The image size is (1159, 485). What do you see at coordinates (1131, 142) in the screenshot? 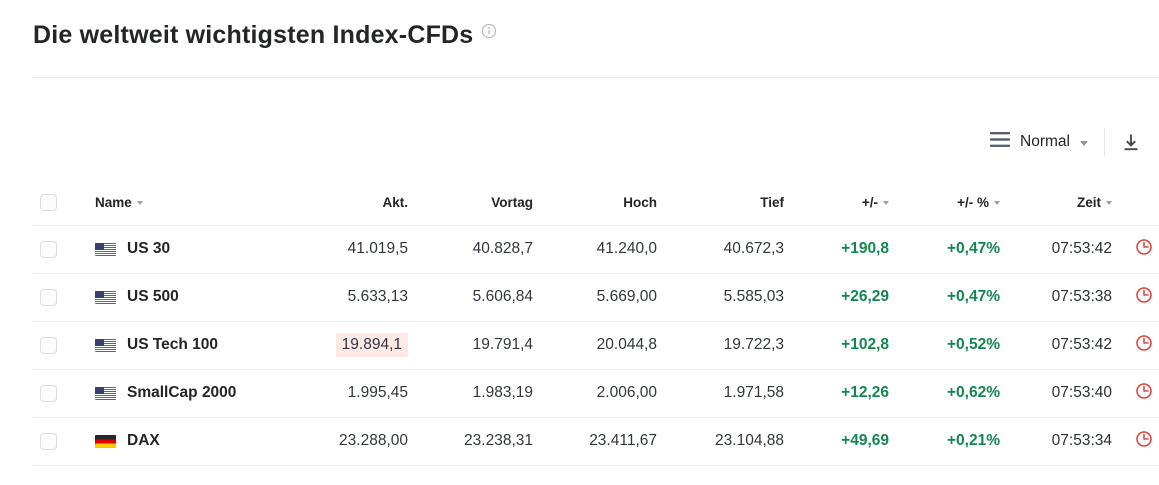
I see `download-button` at bounding box center [1131, 142].